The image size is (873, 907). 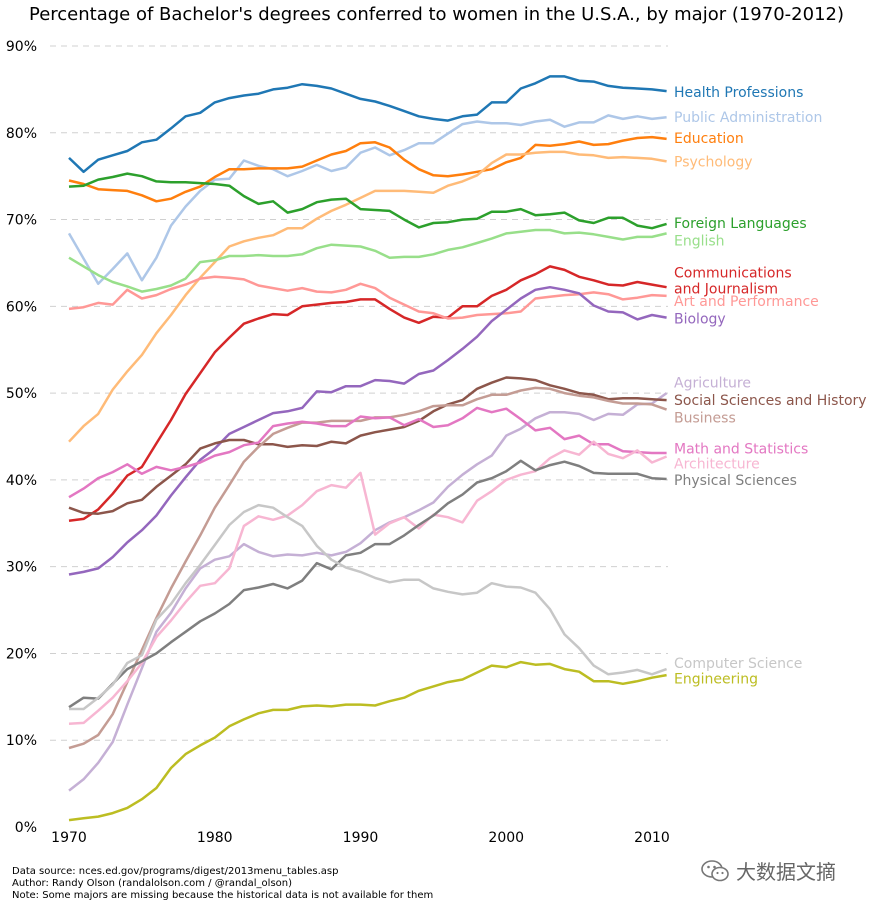 I want to click on y-tick-label: 40%, so click(x=21, y=481).